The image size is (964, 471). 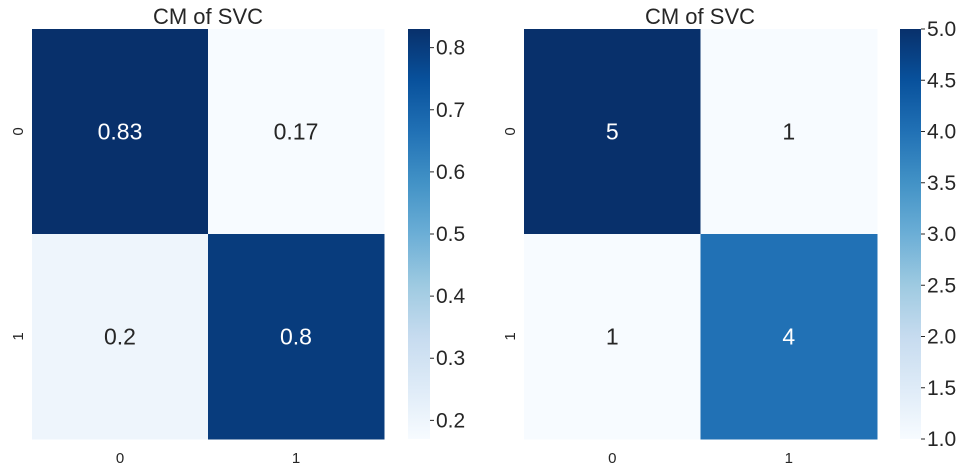 I want to click on colorbar-tick-label: 1.5, so click(x=941, y=388).